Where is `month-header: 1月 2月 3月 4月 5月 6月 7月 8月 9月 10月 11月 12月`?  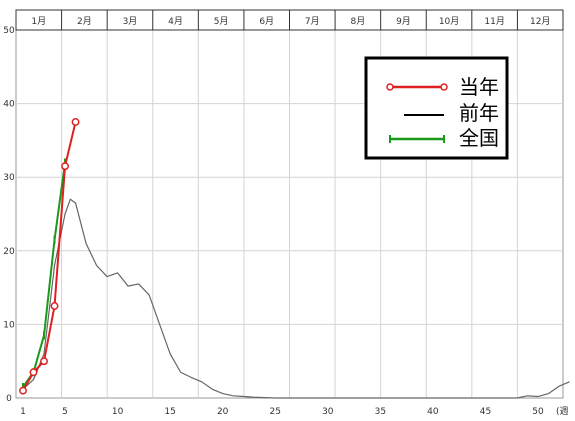 month-header: 1月 2月 3月 4月 5月 6月 7月 8月 9月 10月 11月 12月 is located at coordinates (290, 20).